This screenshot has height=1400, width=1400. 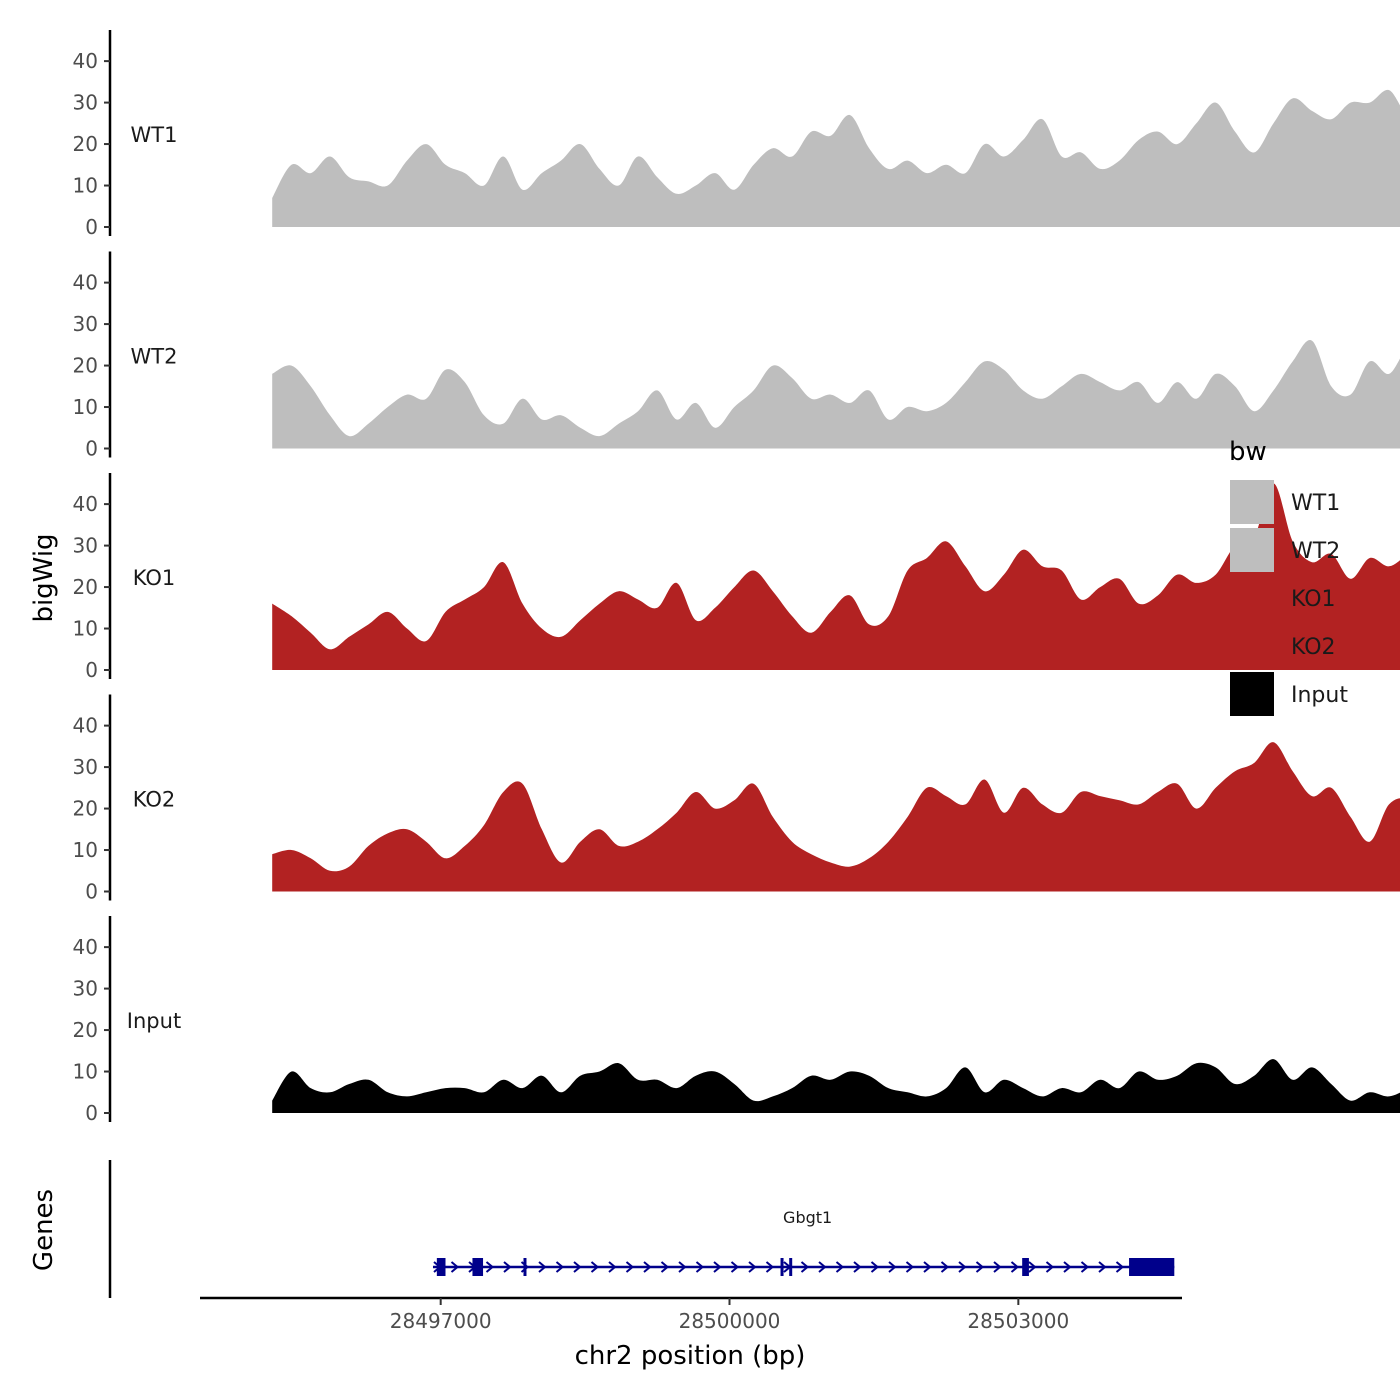 I want to click on legend-title: bw, so click(x=1248, y=452).